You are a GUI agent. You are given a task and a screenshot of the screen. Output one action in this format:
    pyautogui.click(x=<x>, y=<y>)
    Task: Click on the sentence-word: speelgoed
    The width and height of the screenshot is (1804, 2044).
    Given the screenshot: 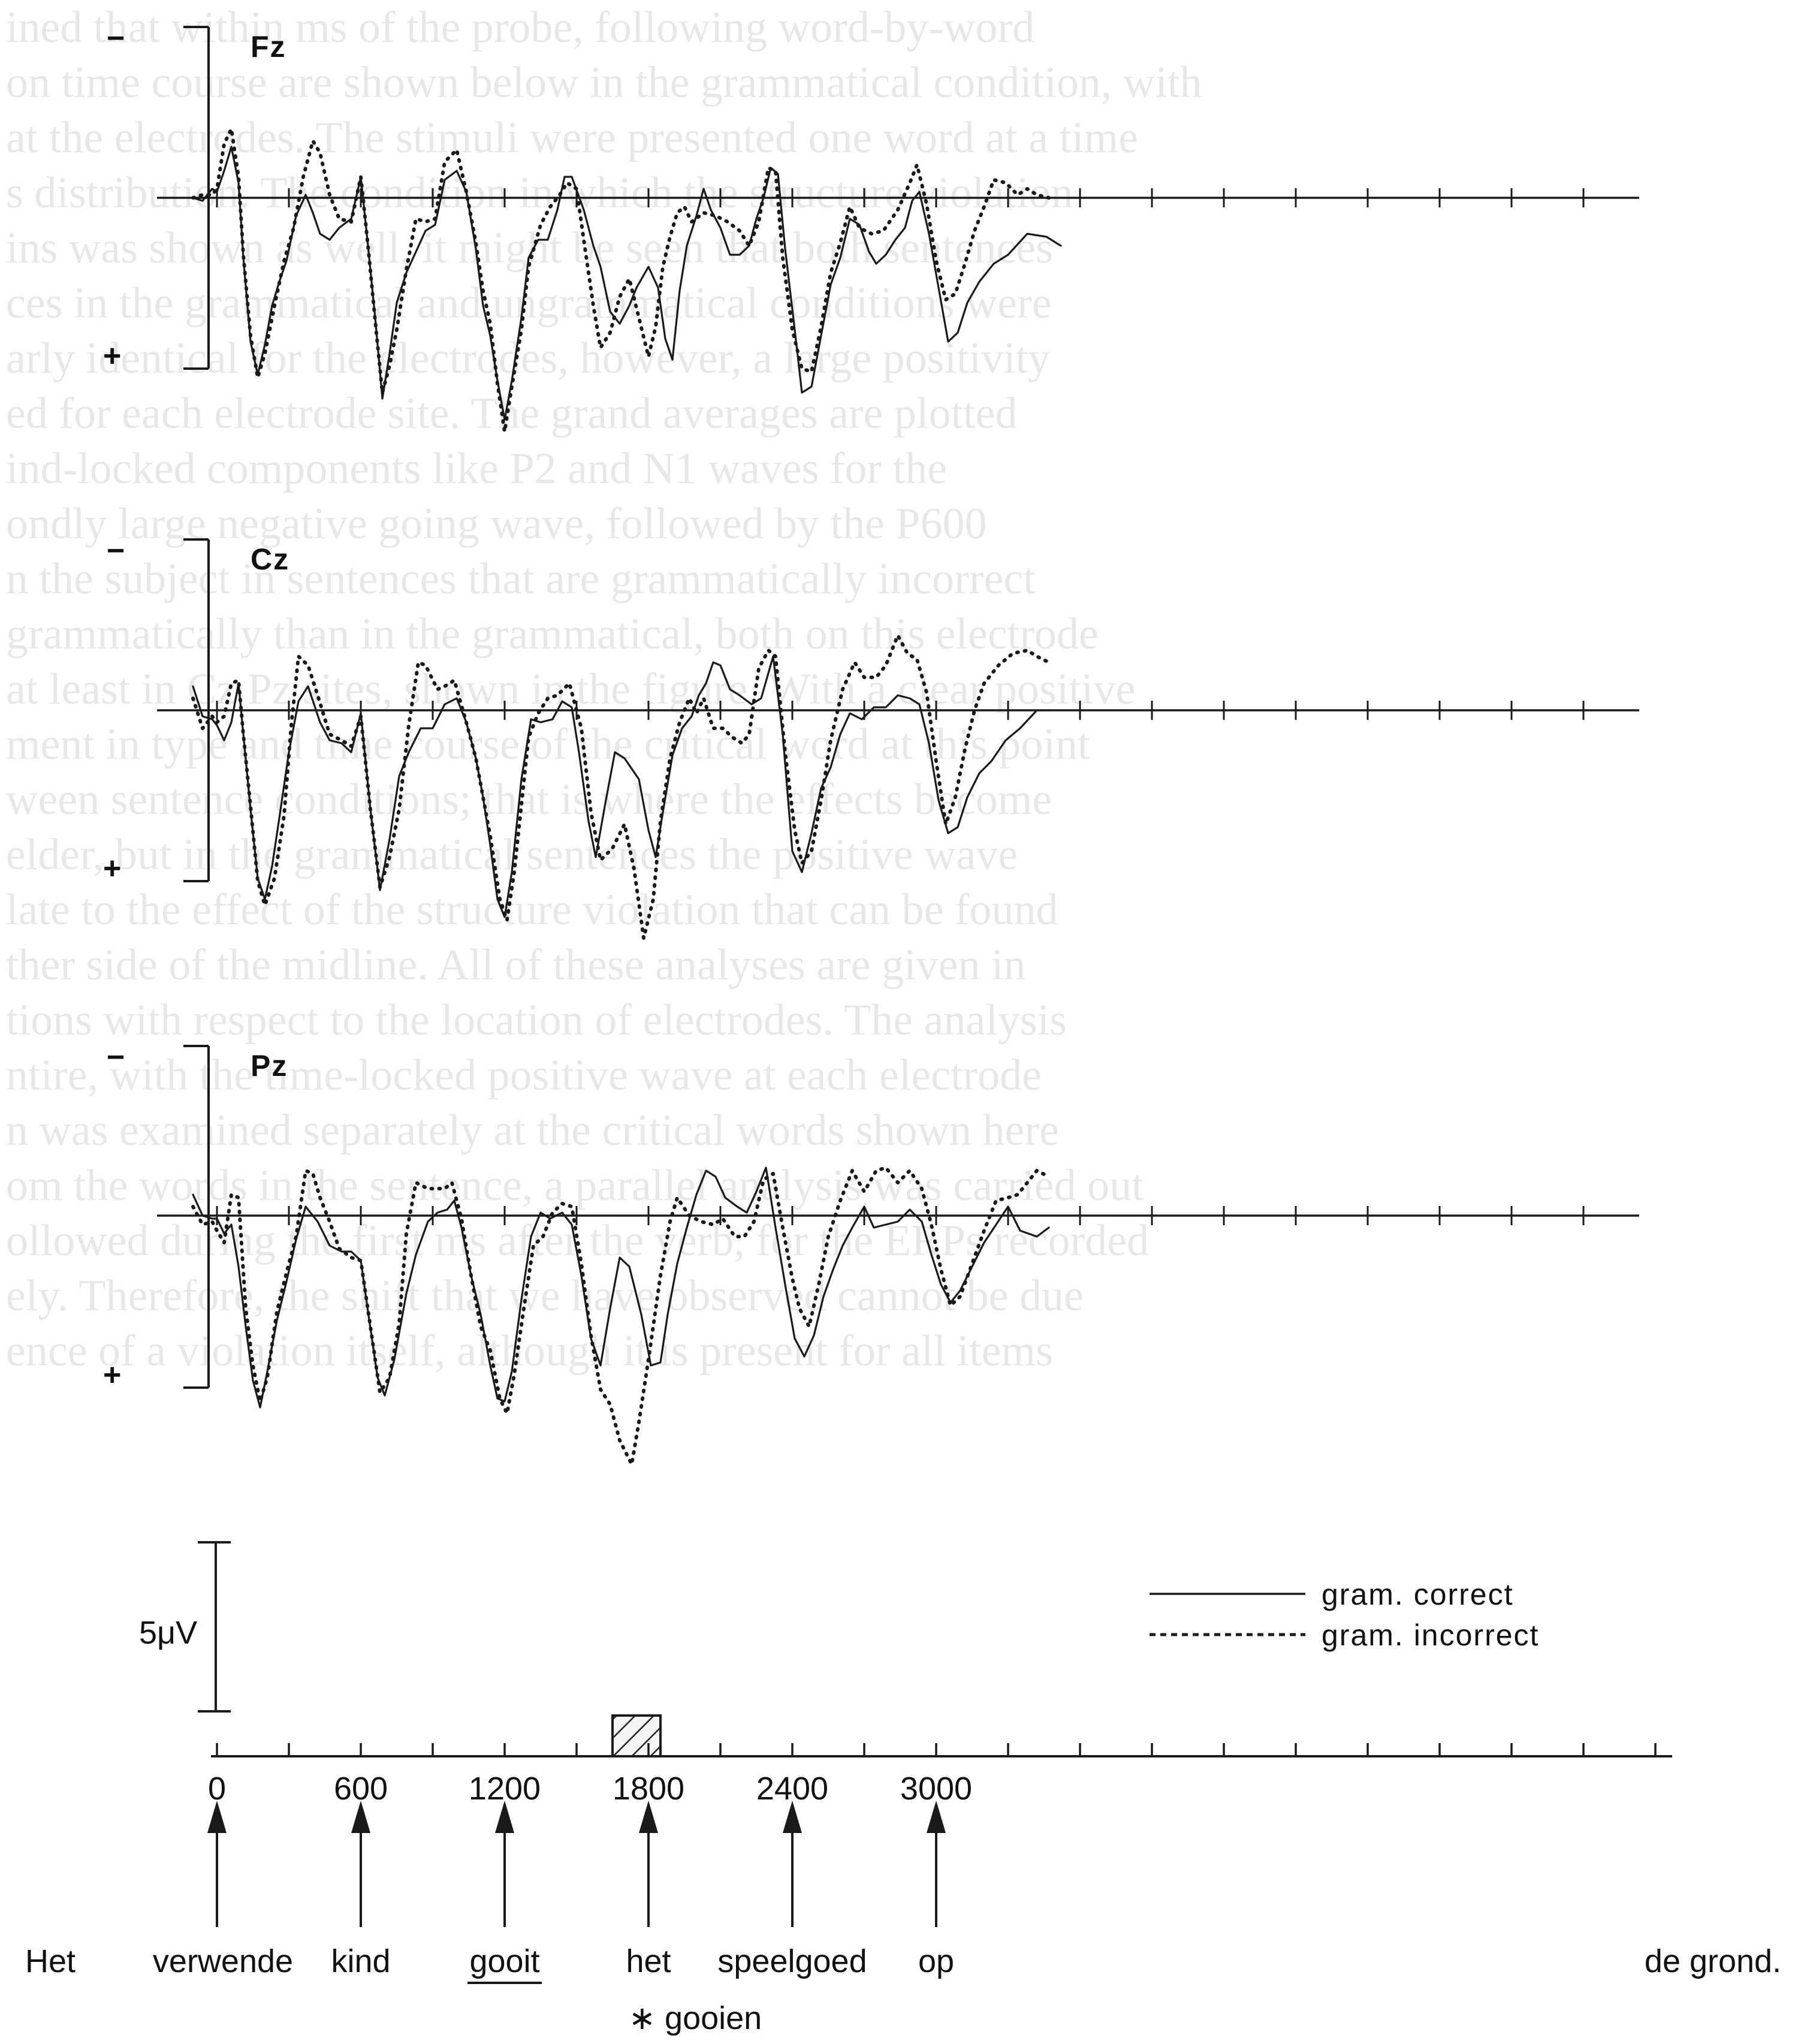 What is the action you would take?
    pyautogui.click(x=792, y=1961)
    